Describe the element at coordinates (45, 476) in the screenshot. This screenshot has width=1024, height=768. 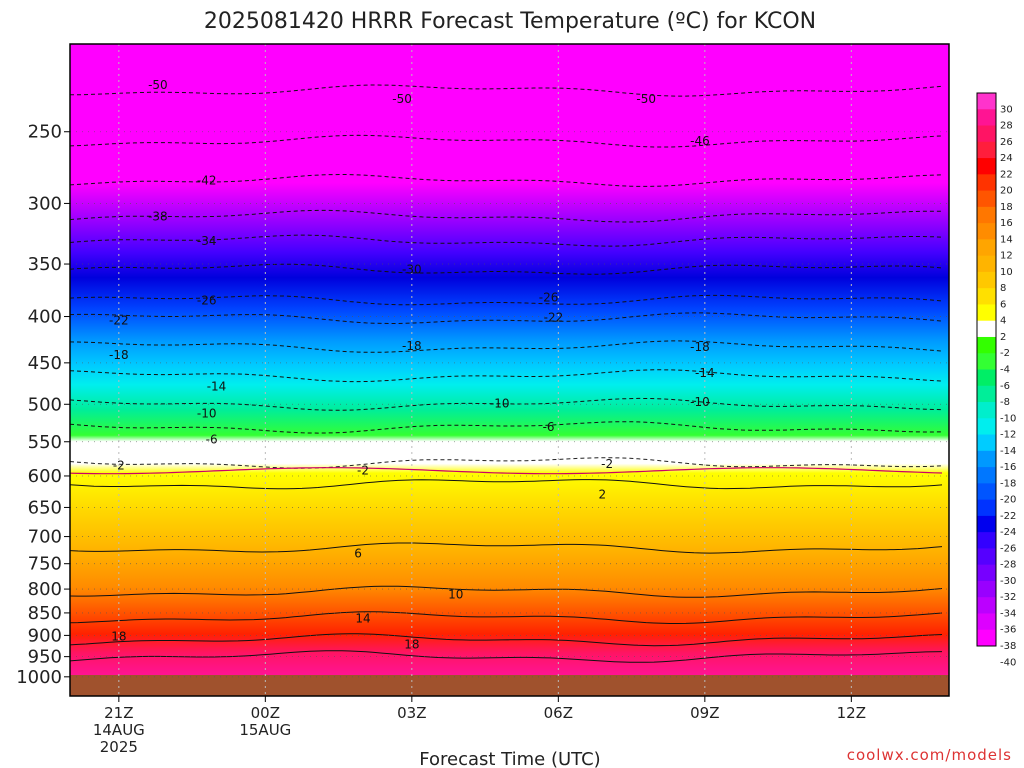
I see `y-tick-label: 600` at that location.